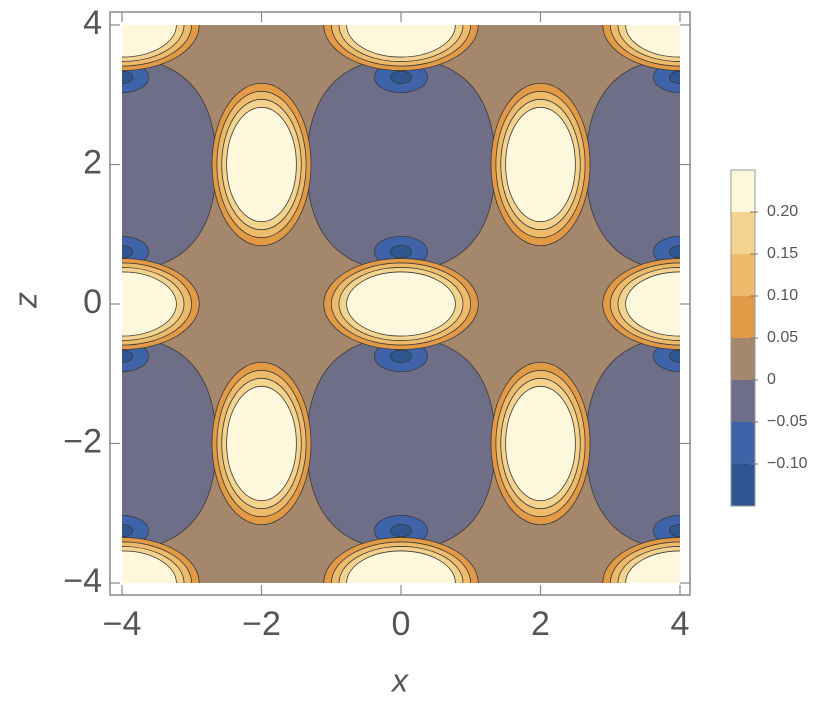 This screenshot has width=830, height=715. What do you see at coordinates (82, 441) in the screenshot?
I see `y-tick-label: −2` at bounding box center [82, 441].